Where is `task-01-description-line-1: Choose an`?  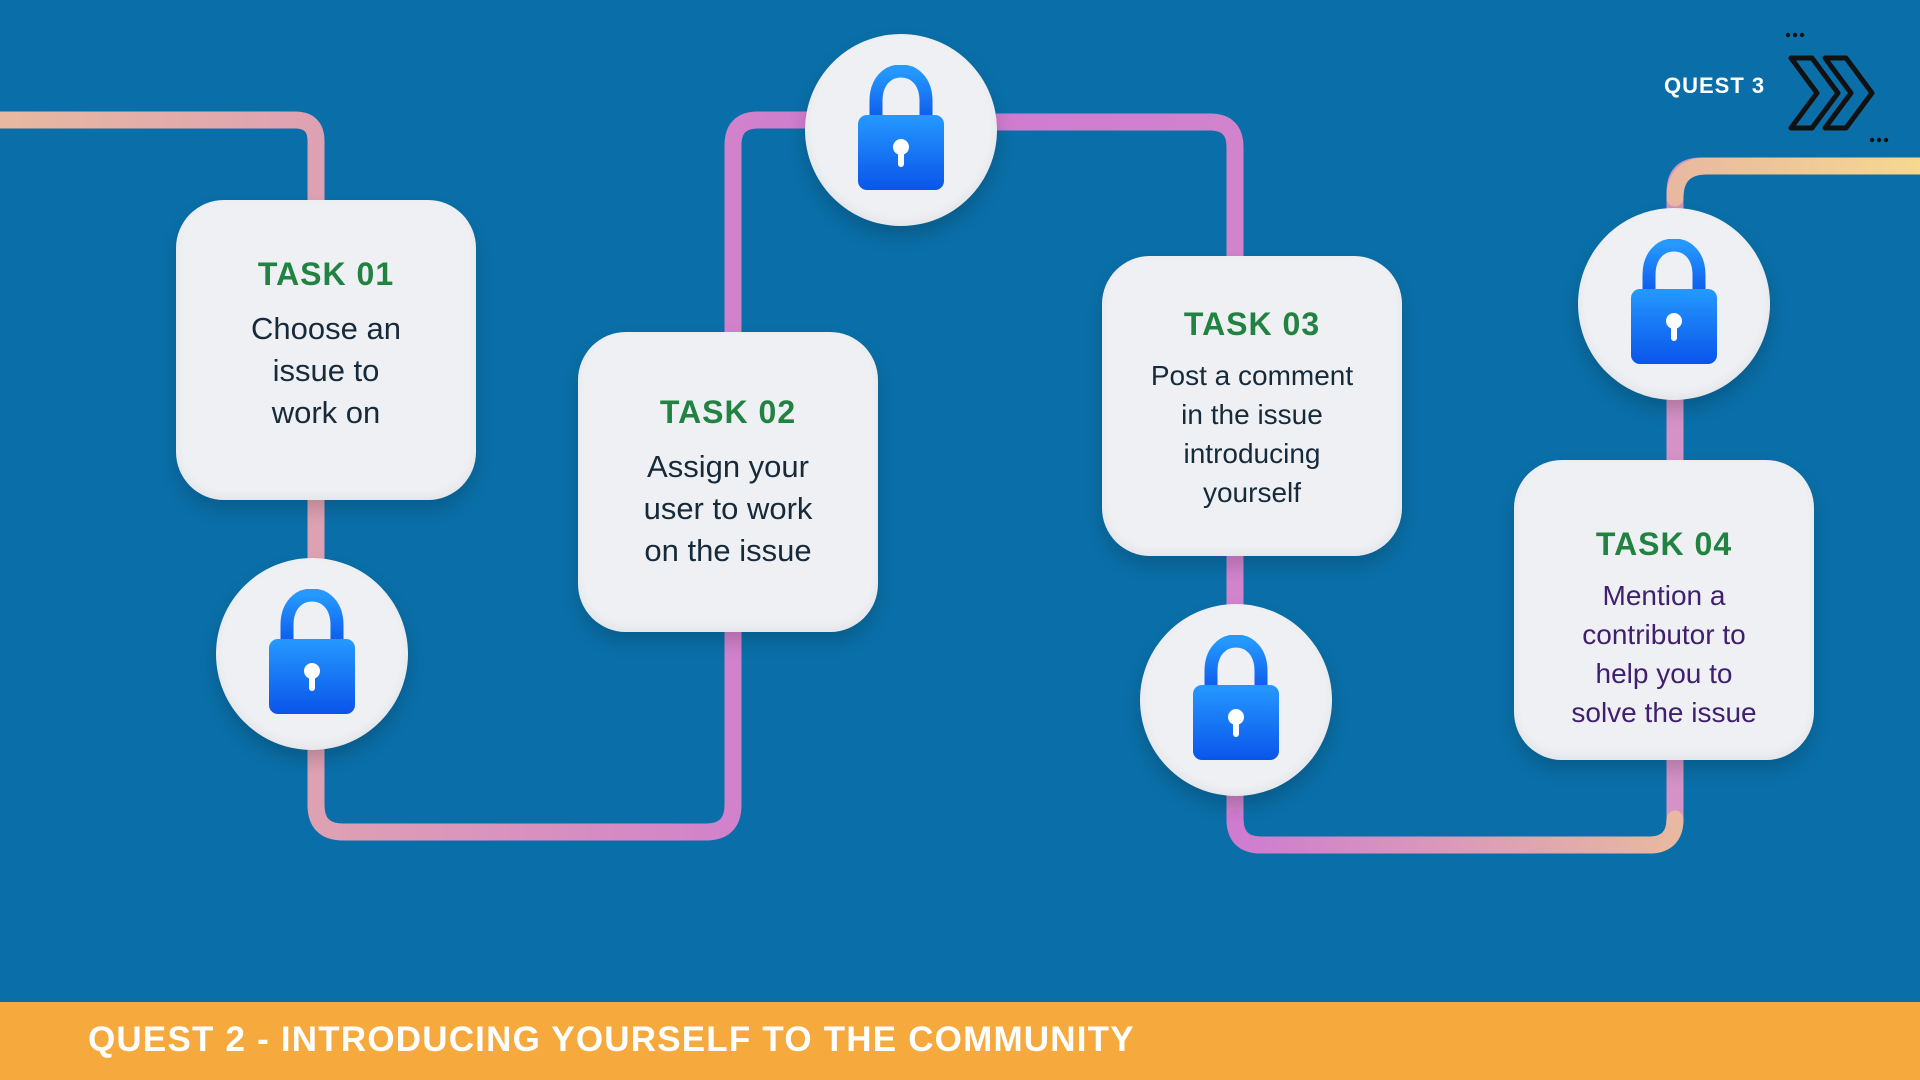 task-01-description-line-1: Choose an is located at coordinates (326, 328).